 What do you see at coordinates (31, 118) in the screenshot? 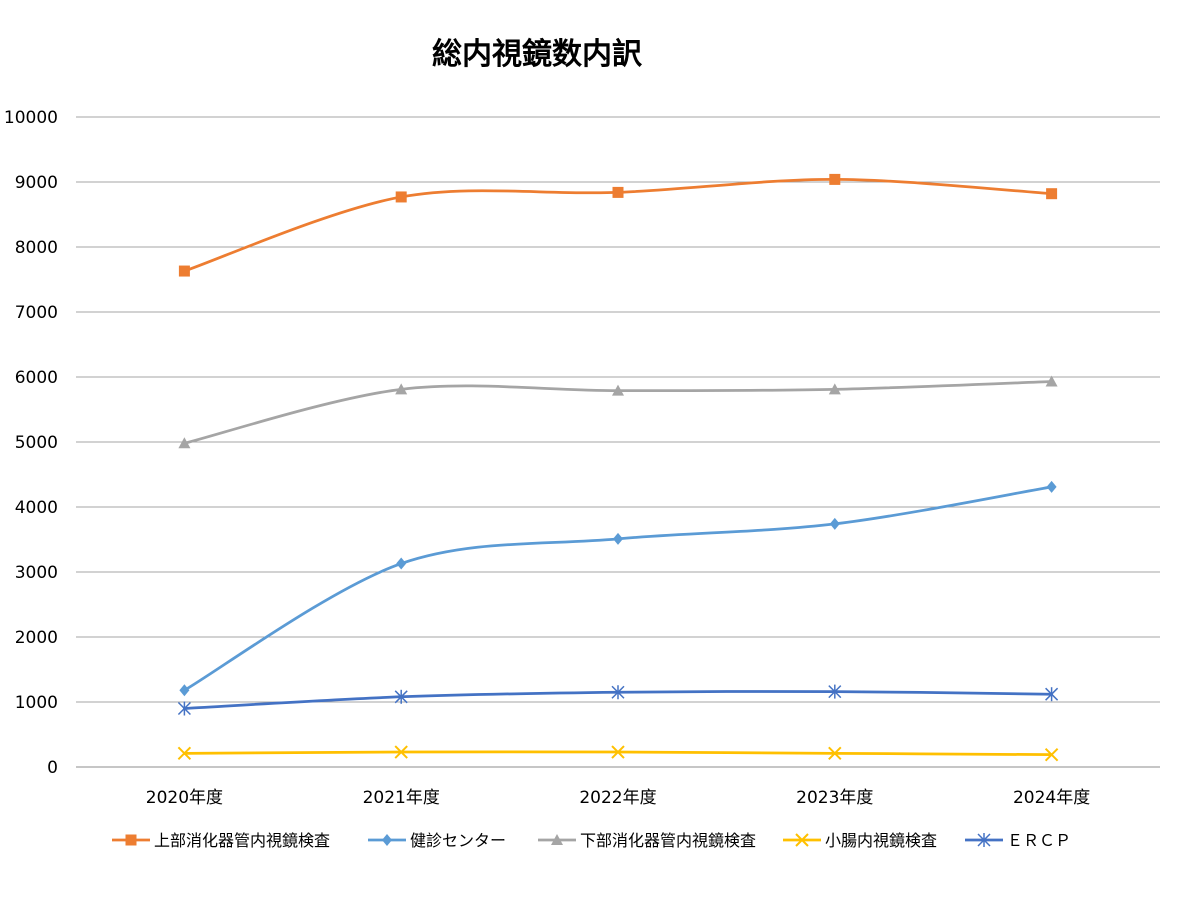
I see `y-tick-label: 10000` at bounding box center [31, 118].